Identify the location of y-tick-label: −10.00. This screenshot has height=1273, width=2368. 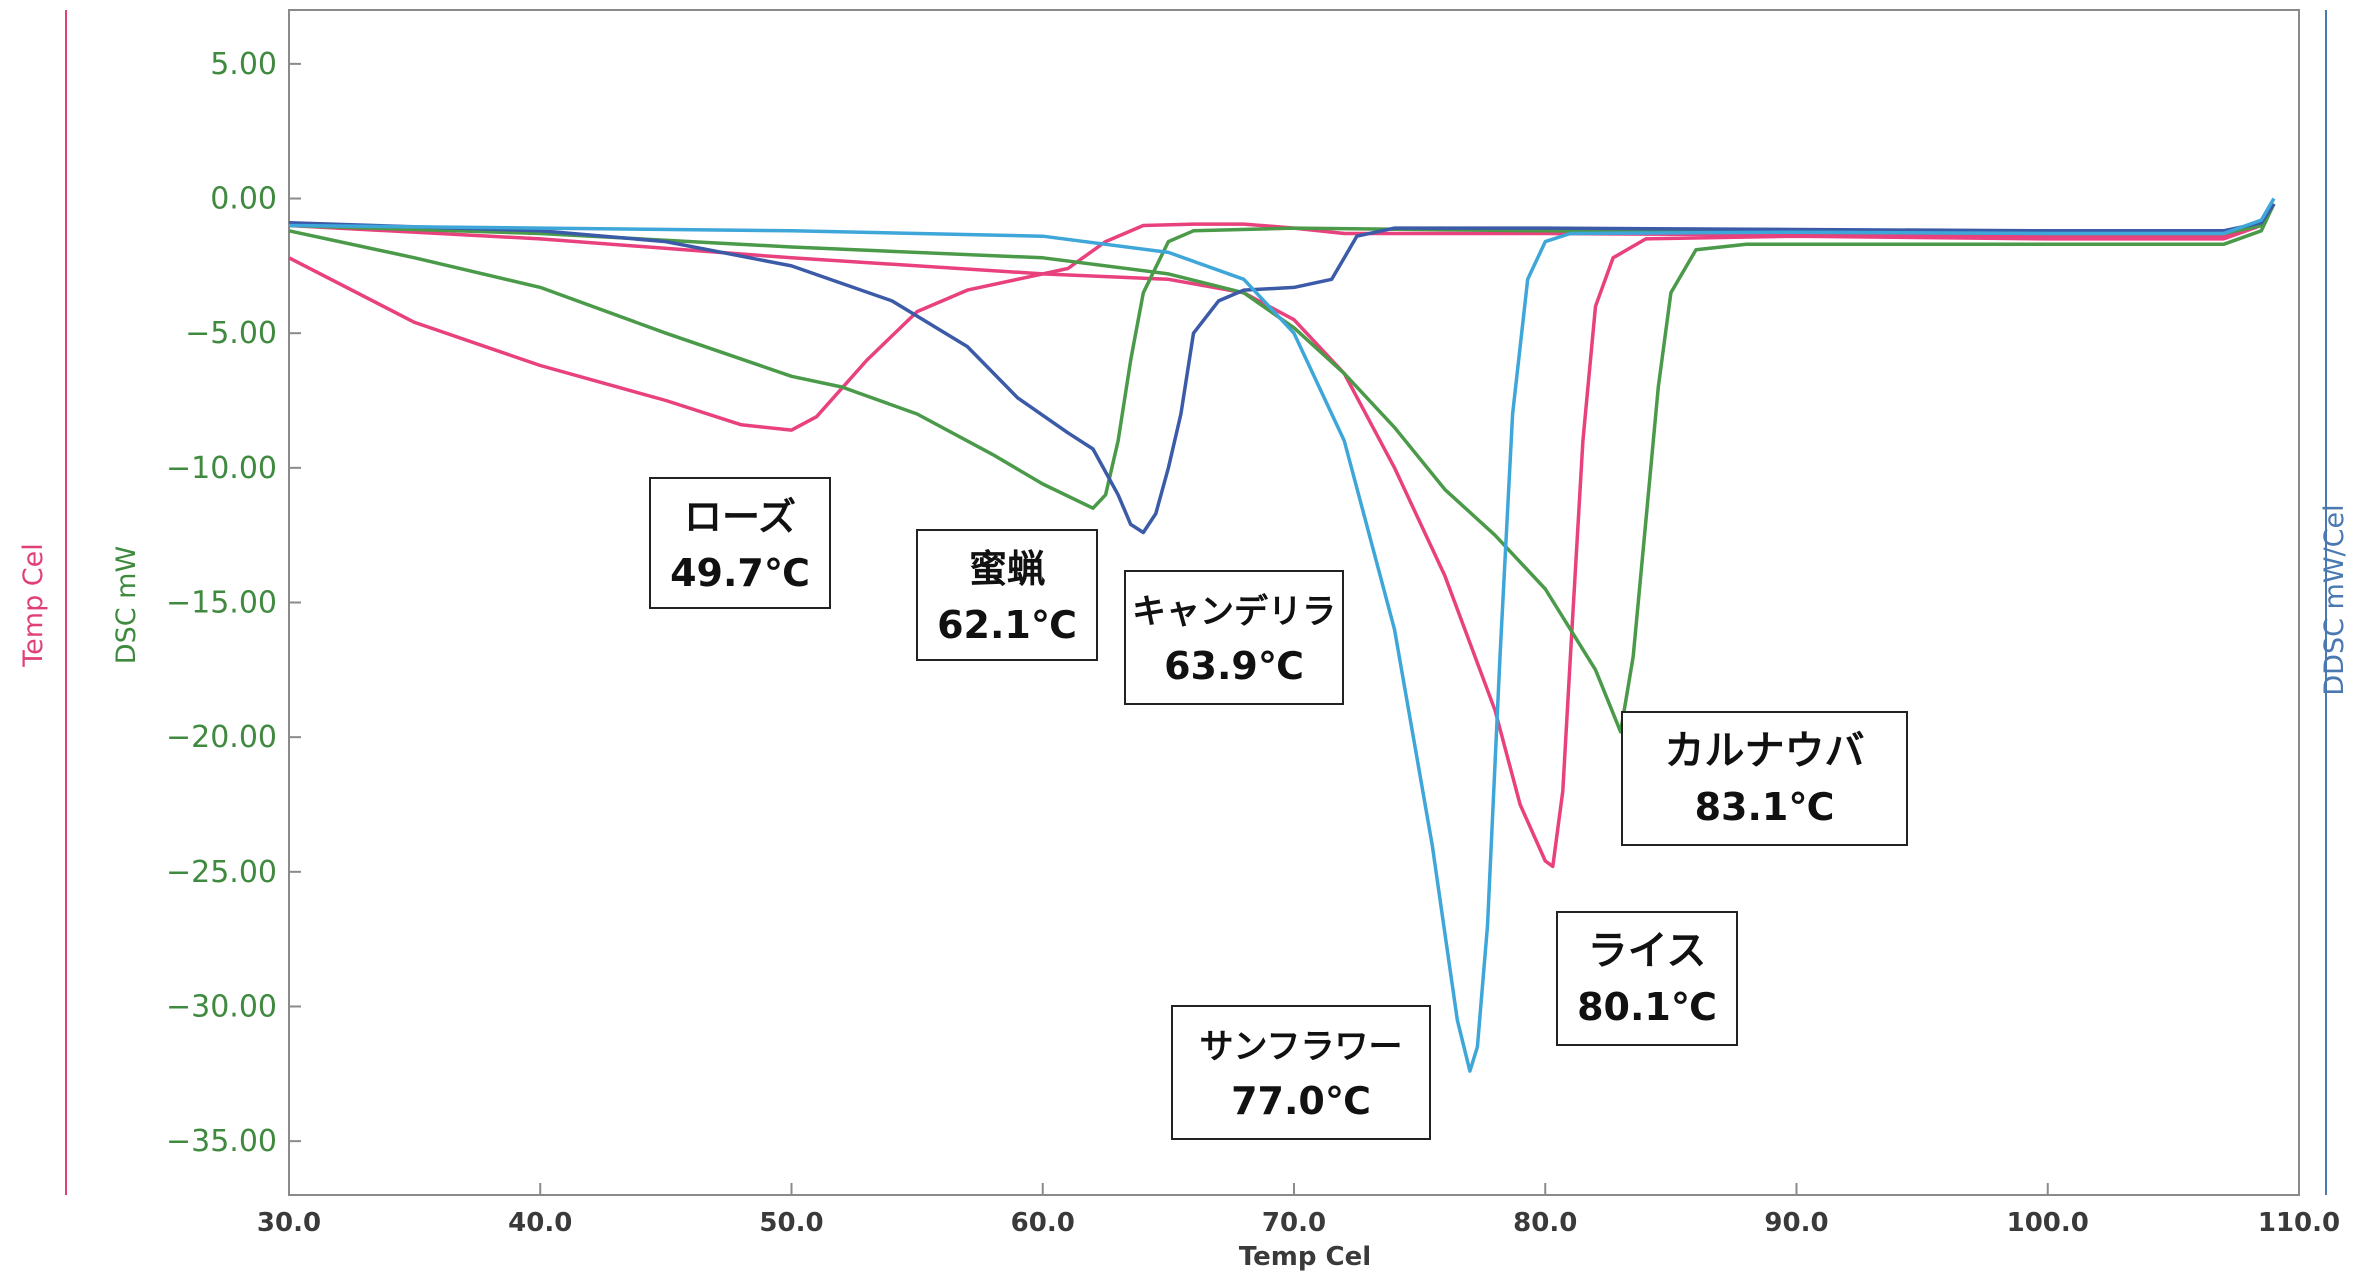
(221, 468).